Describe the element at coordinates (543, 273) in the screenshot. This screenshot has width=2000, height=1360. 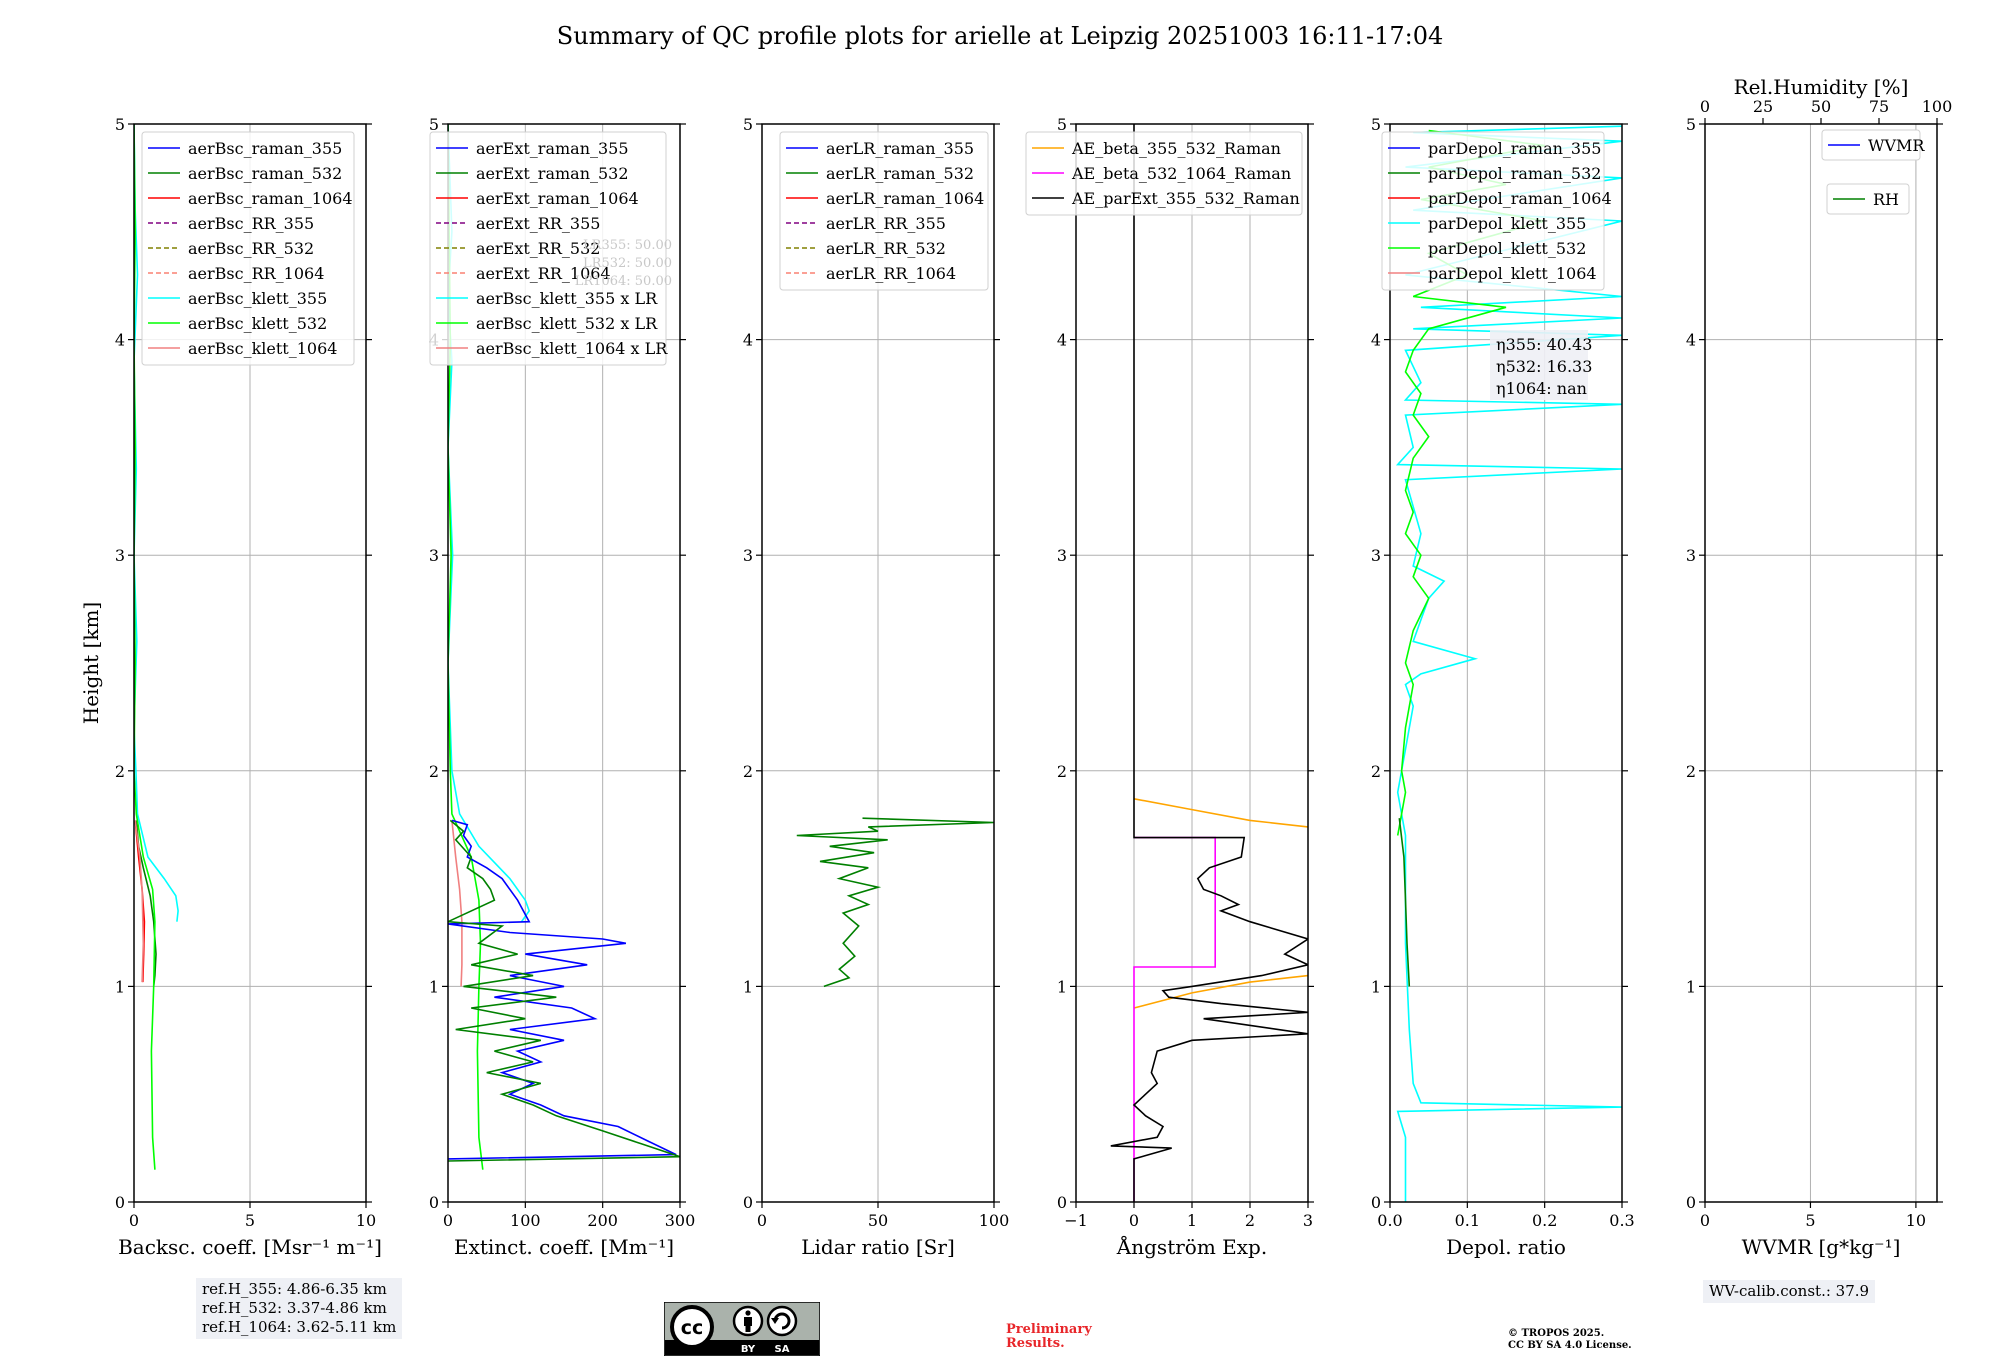
I see `legend-label: aerExt_RR_1064` at that location.